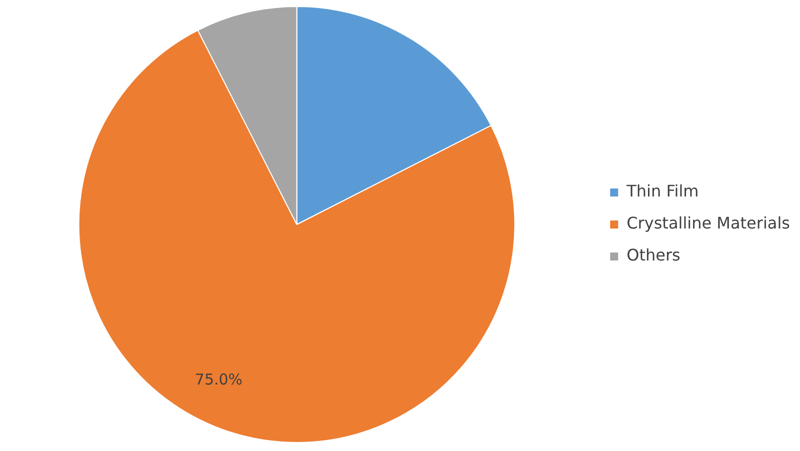  What do you see at coordinates (218, 379) in the screenshot?
I see `data-label: 75.0%` at bounding box center [218, 379].